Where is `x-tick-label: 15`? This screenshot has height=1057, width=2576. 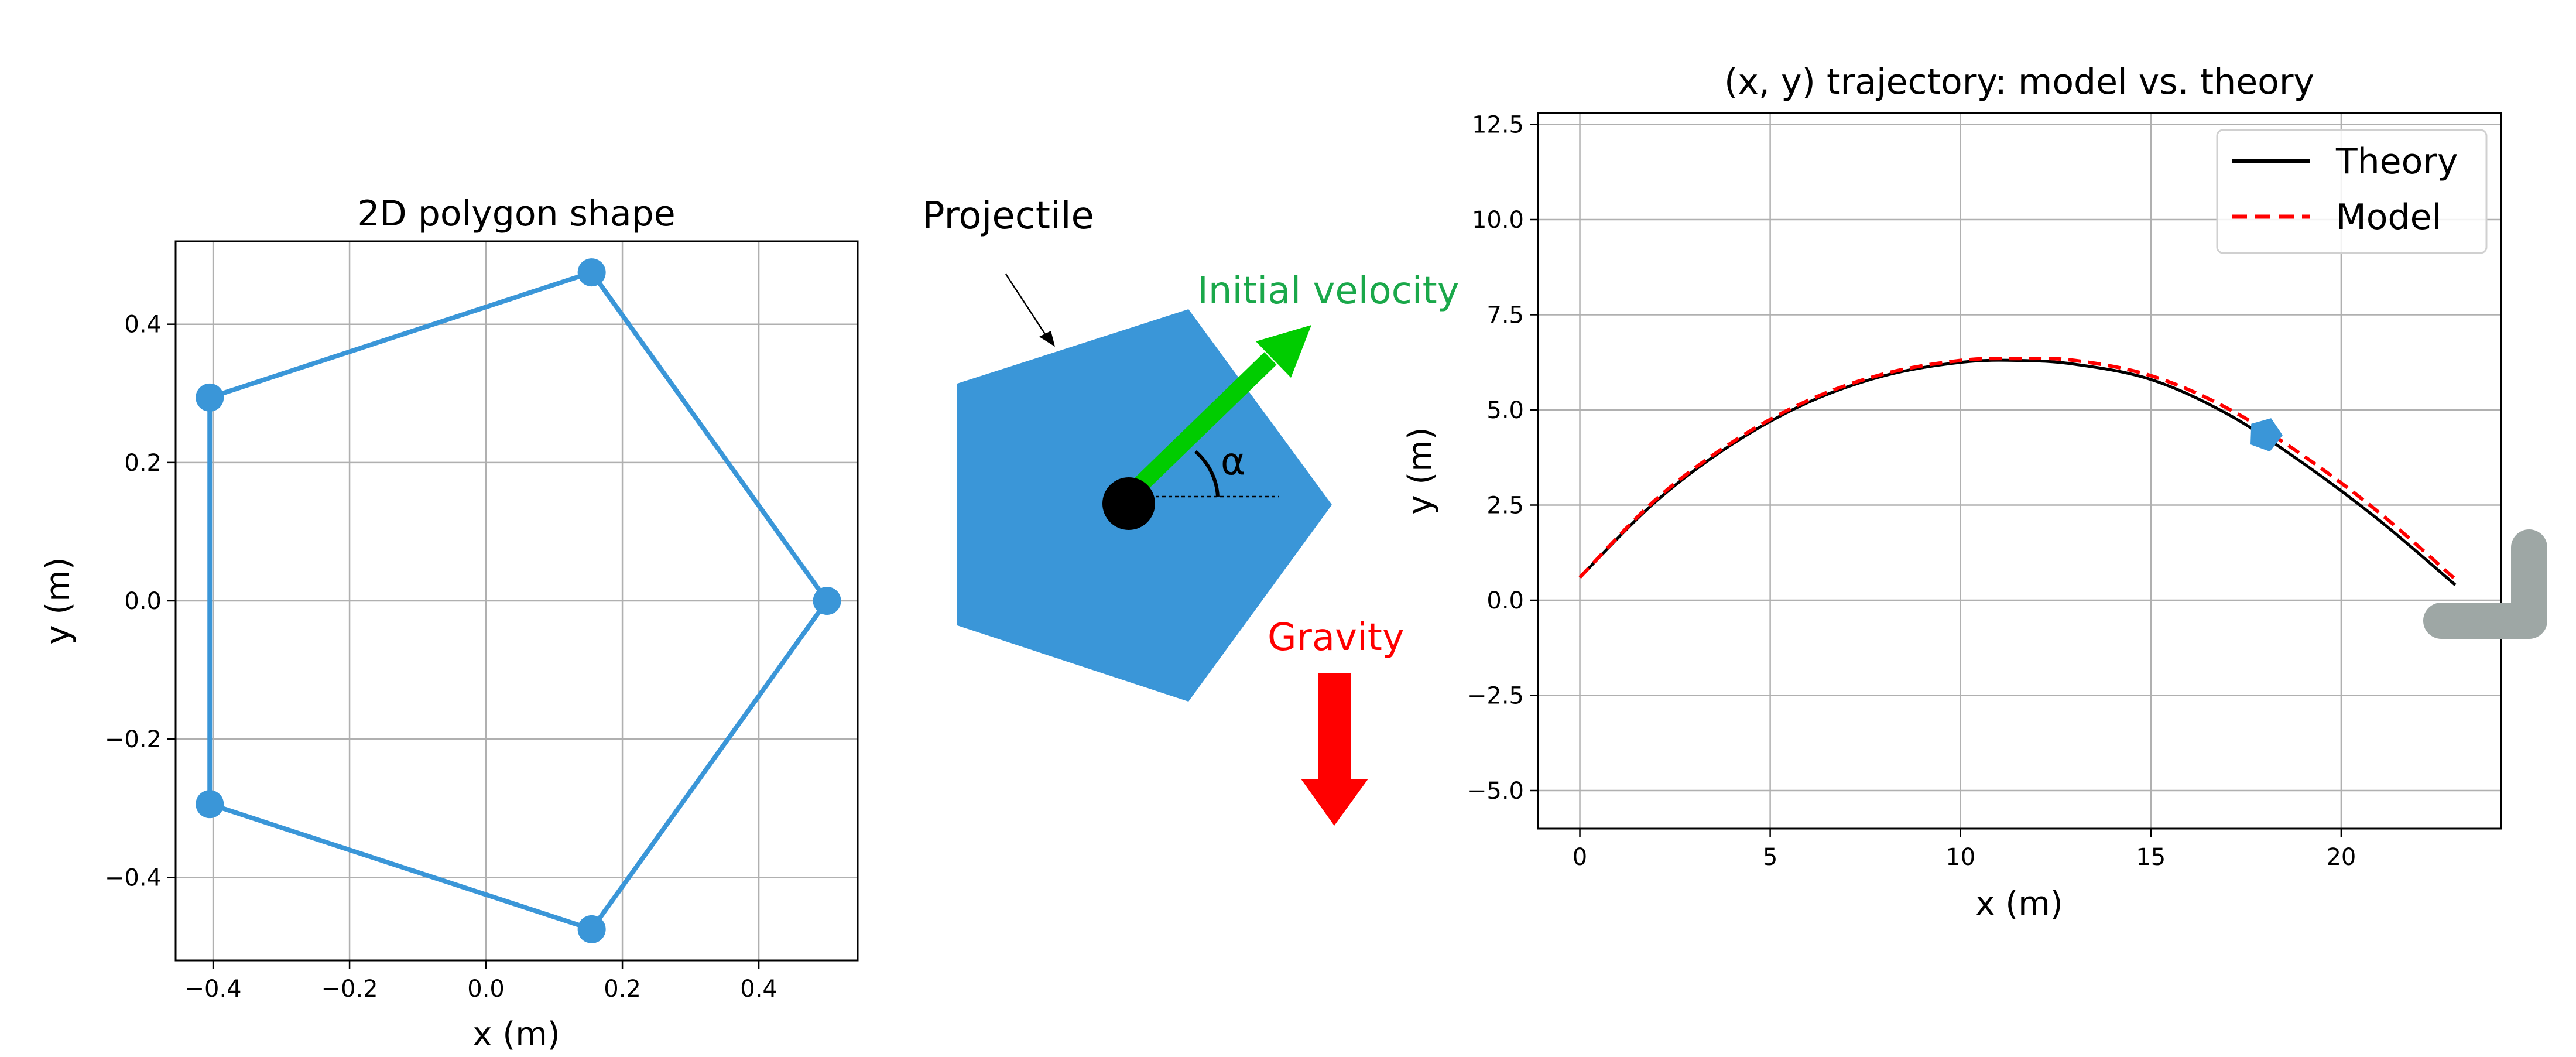 x-tick-label: 15 is located at coordinates (2151, 858).